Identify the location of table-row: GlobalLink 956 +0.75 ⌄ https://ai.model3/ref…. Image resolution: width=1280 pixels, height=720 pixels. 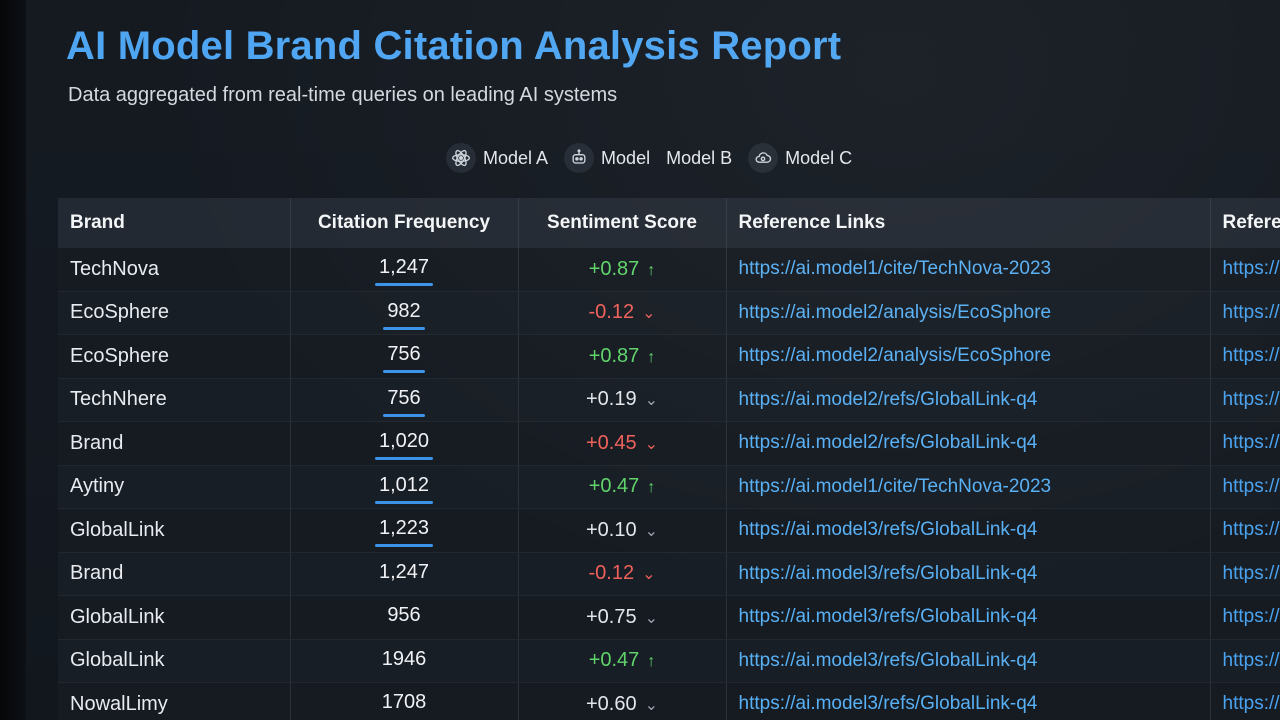
(669, 617).